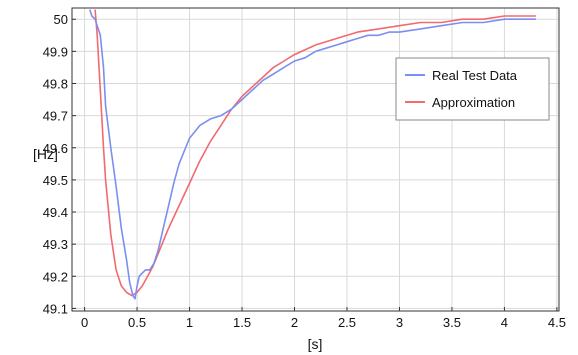 The height and width of the screenshot is (355, 578). I want to click on x-tick-label: 0, so click(84, 322).